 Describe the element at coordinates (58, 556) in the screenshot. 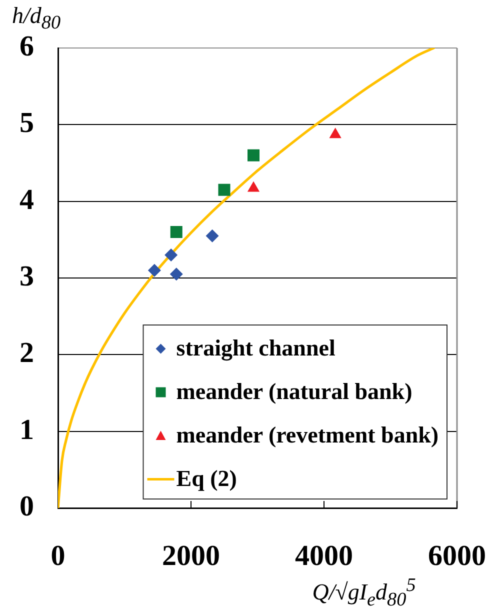

I see `x-tick-label: 0` at that location.